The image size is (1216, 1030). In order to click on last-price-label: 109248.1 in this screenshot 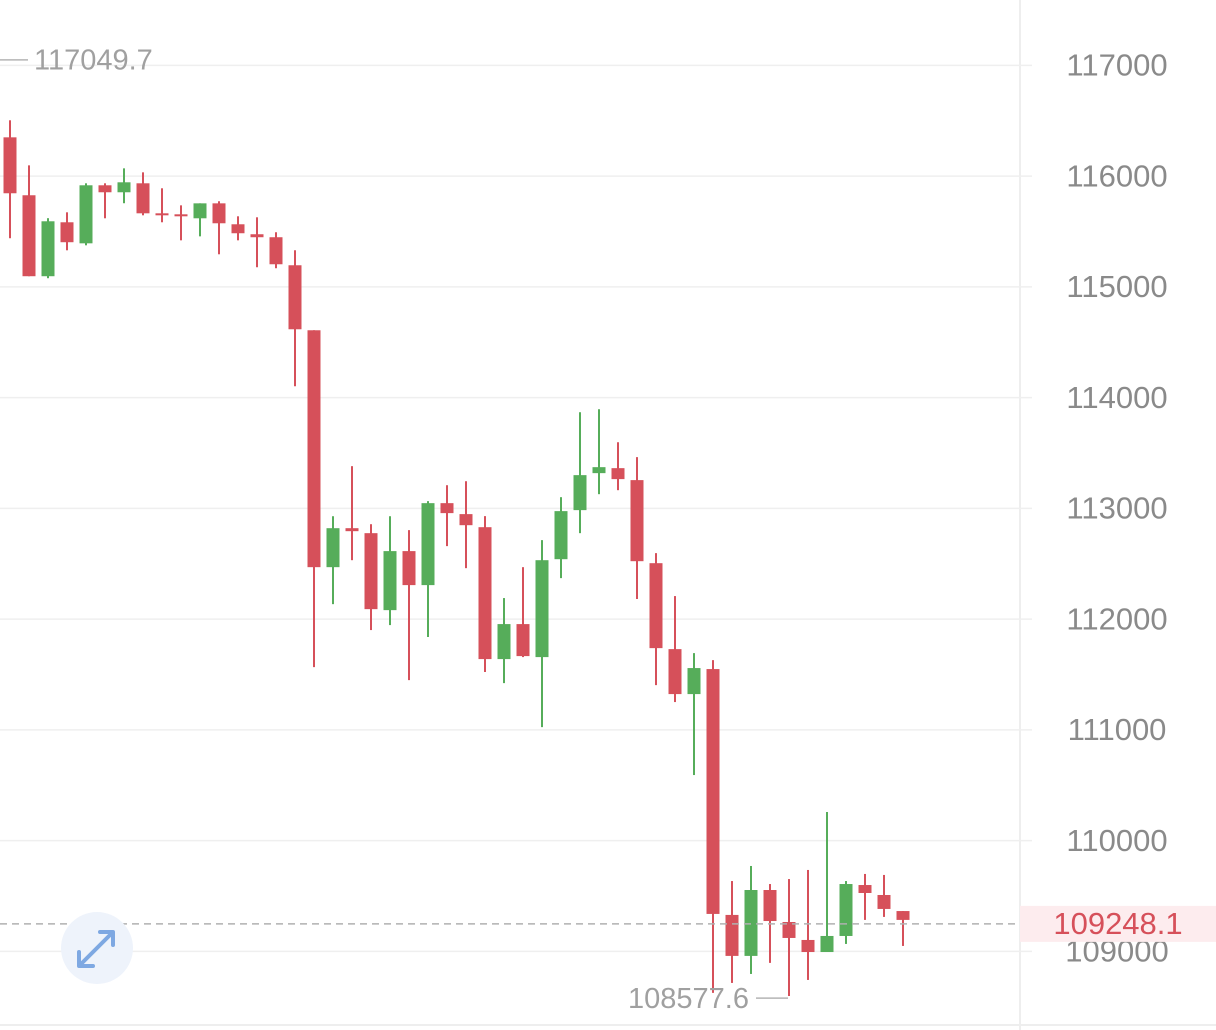, I will do `click(1117, 923)`.